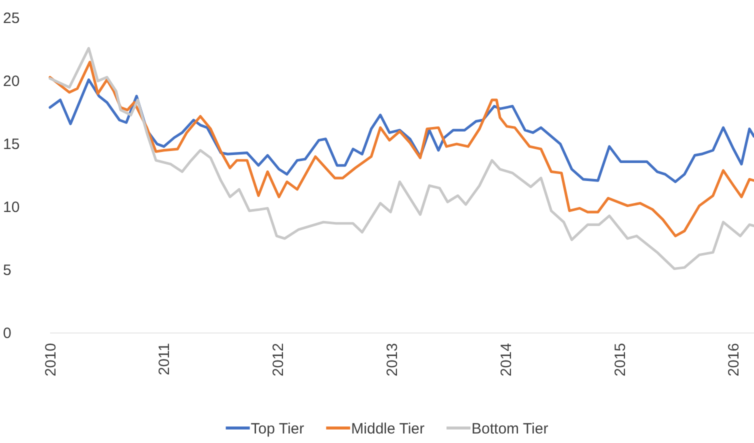 The width and height of the screenshot is (754, 443). I want to click on y-tick-label: 0, so click(7, 333).